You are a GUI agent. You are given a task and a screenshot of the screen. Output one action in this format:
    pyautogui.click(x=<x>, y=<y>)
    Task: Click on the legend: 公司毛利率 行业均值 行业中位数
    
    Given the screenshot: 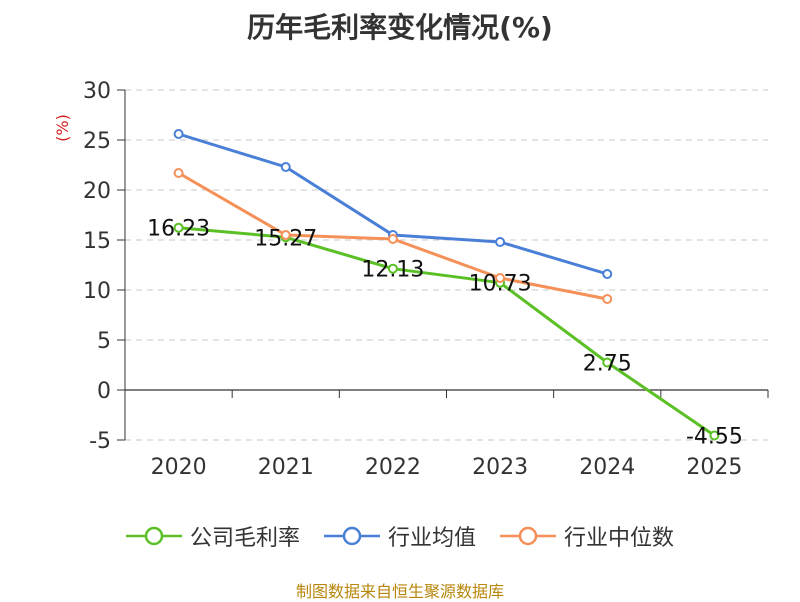 What is the action you would take?
    pyautogui.click(x=400, y=536)
    